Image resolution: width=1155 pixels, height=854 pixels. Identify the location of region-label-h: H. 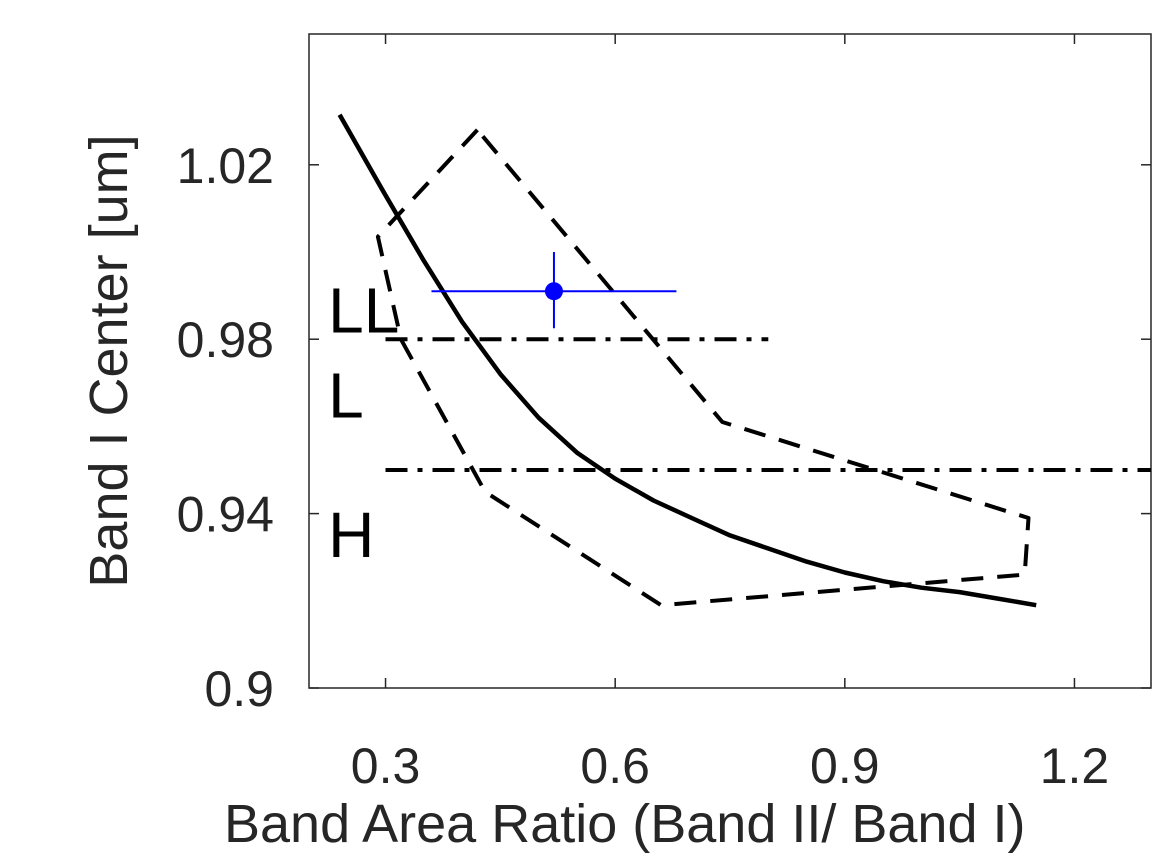
(351, 535).